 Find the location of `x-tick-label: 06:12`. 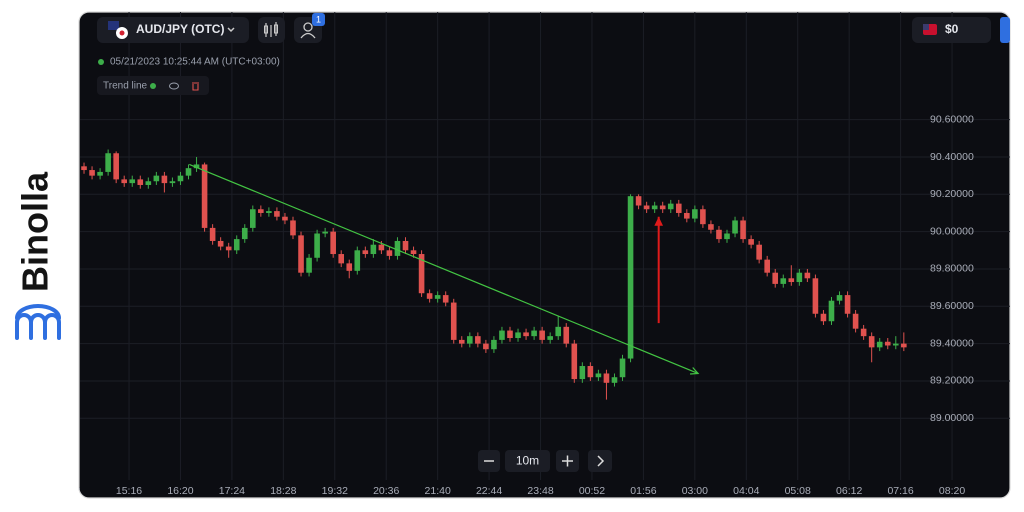

x-tick-label: 06:12 is located at coordinates (849, 491).